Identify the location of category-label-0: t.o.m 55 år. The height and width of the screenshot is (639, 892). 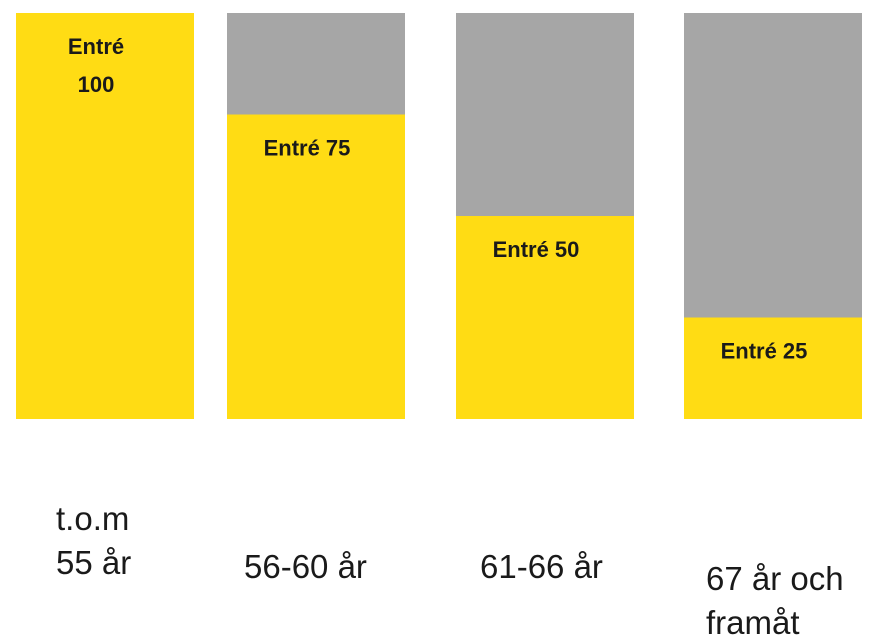
(93, 540).